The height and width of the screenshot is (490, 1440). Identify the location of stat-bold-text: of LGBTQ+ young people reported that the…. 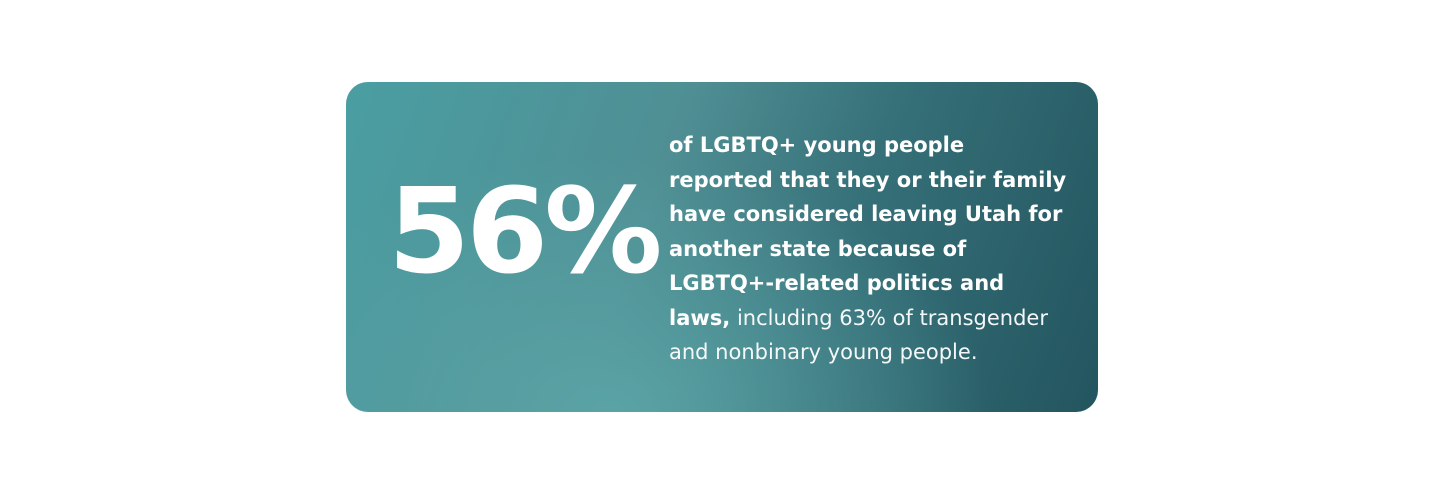
(868, 231).